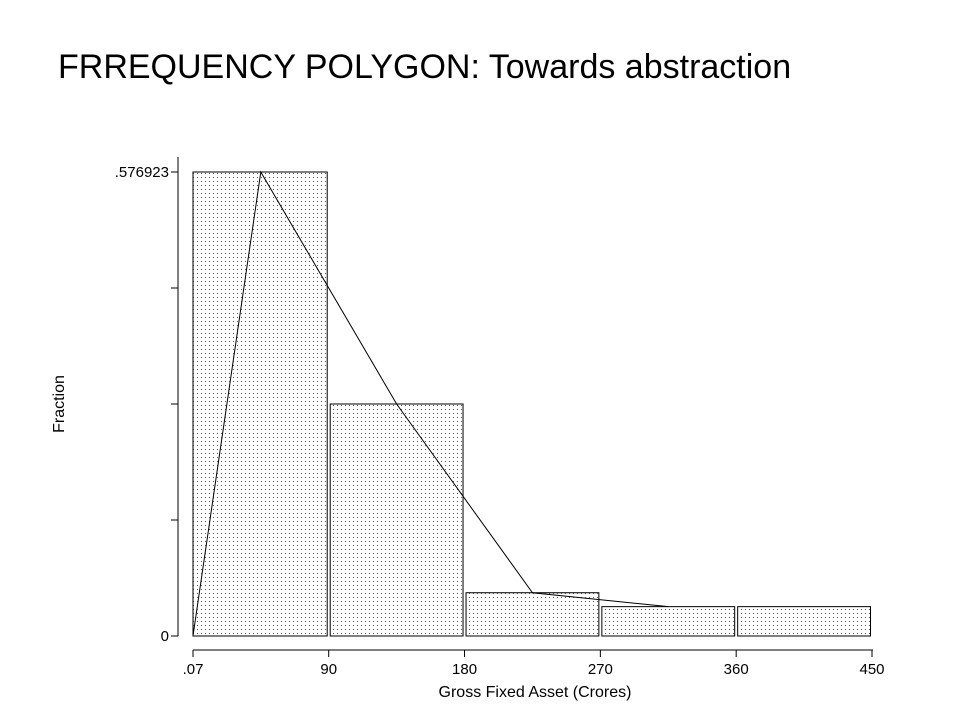  I want to click on x-tick-label: 270, so click(600, 669).